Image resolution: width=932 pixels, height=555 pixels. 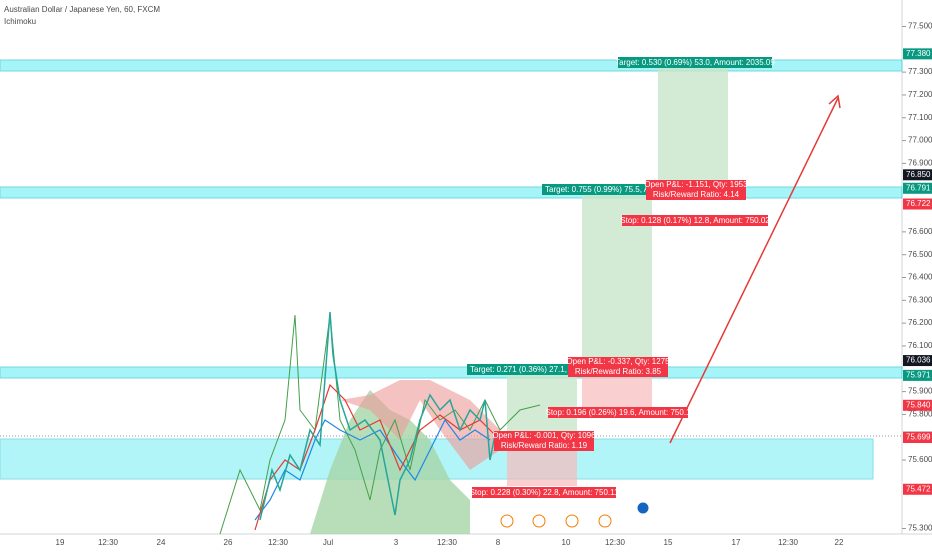 What do you see at coordinates (920, 391) in the screenshot?
I see `price-tick-label: 75.900` at bounding box center [920, 391].